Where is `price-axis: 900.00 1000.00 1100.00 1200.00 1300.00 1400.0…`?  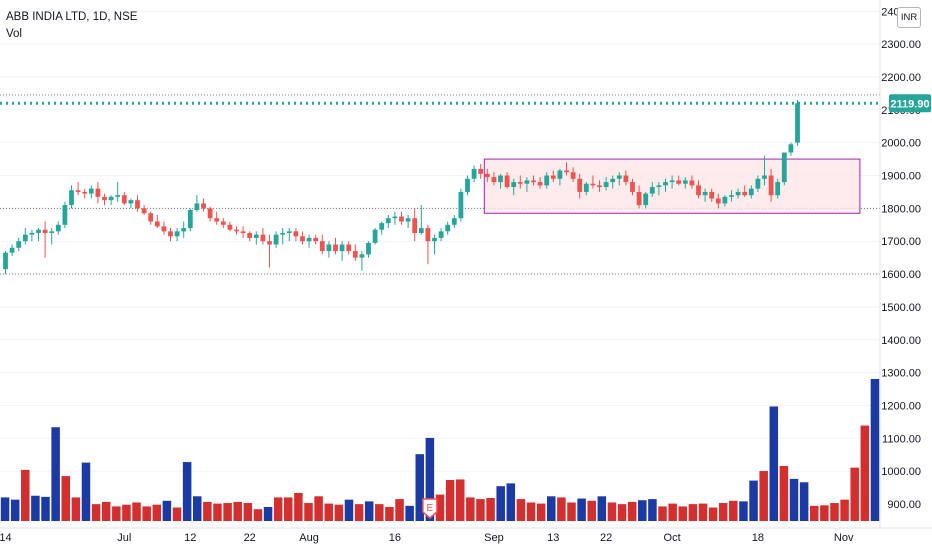 price-axis: 900.00 1000.00 1100.00 1200.00 1300.00 1400.0… is located at coordinates (900, 264).